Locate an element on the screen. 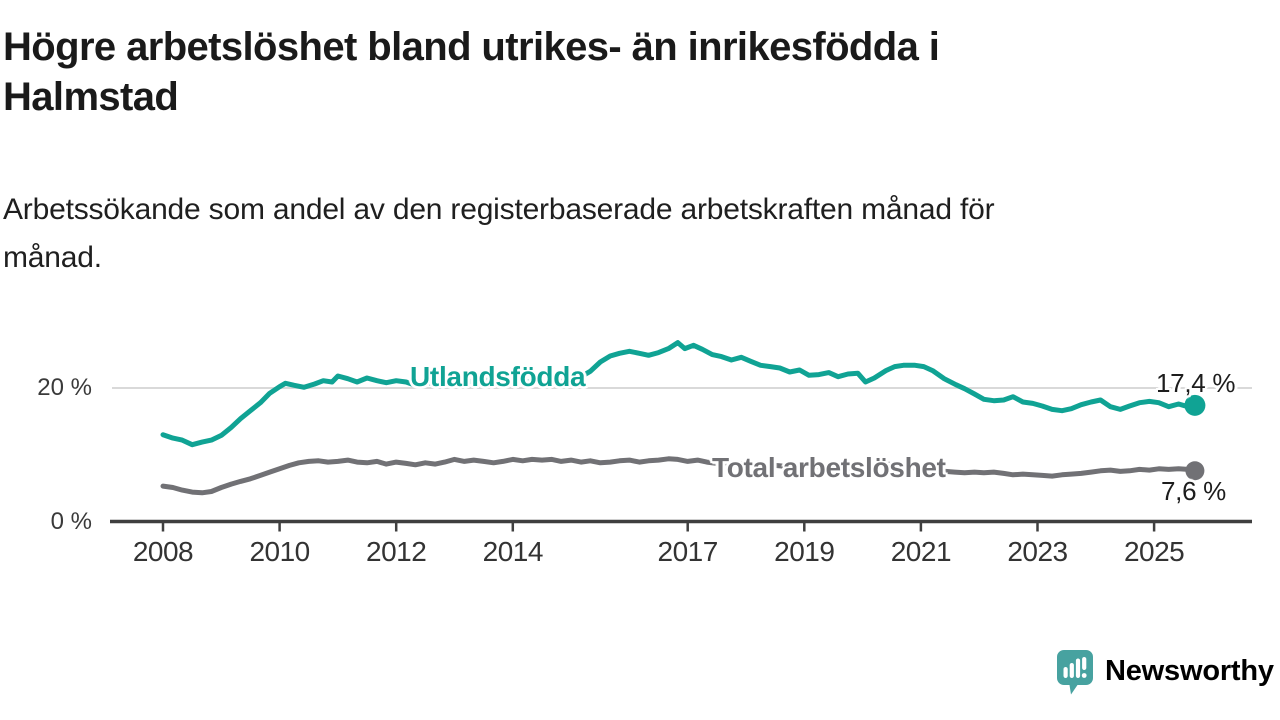 The width and height of the screenshot is (1280, 720). speech-bubble-shape is located at coordinates (1075, 672).